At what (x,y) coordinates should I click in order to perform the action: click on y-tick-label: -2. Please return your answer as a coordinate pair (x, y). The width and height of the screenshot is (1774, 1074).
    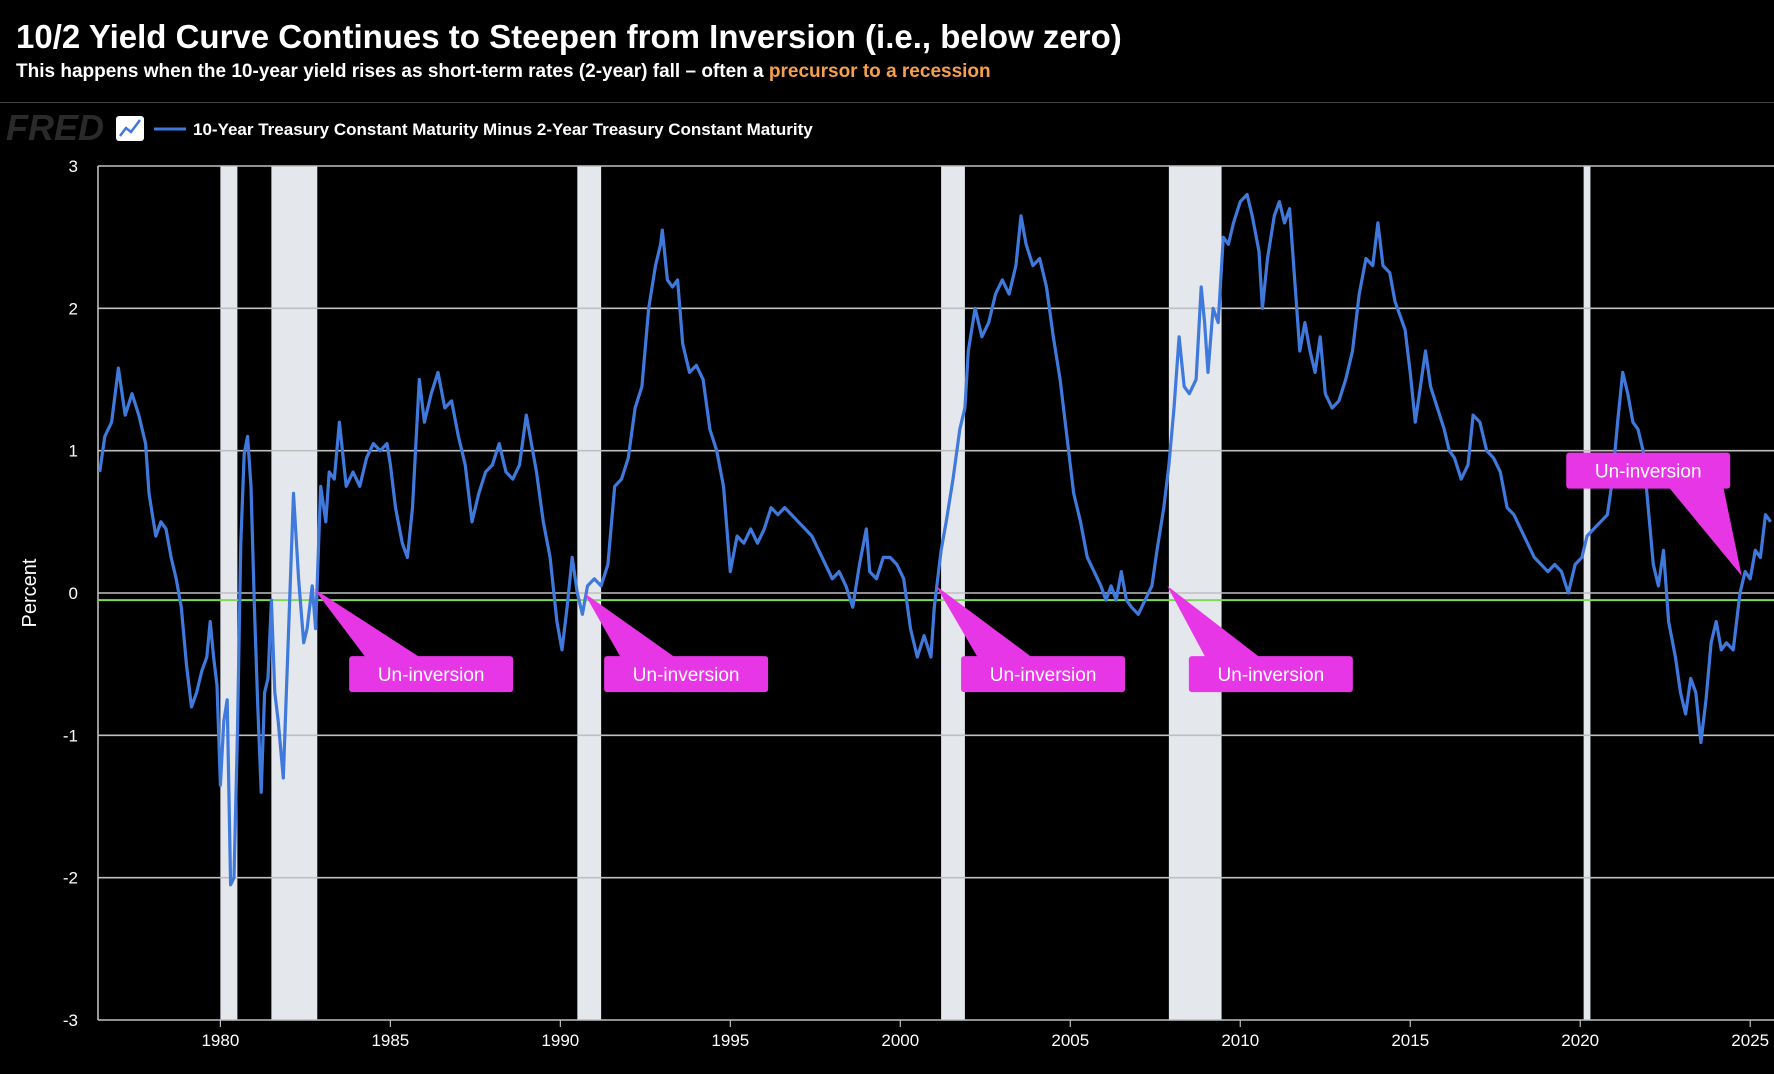
    Looking at the image, I should click on (70, 878).